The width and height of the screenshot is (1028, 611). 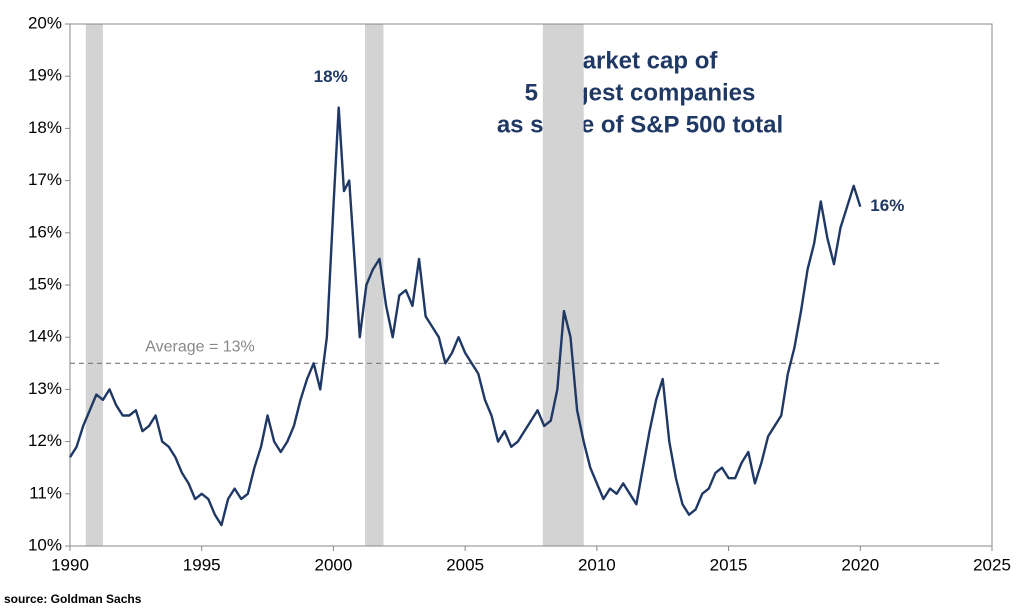 I want to click on y-tick-label: 12%, so click(x=45, y=440).